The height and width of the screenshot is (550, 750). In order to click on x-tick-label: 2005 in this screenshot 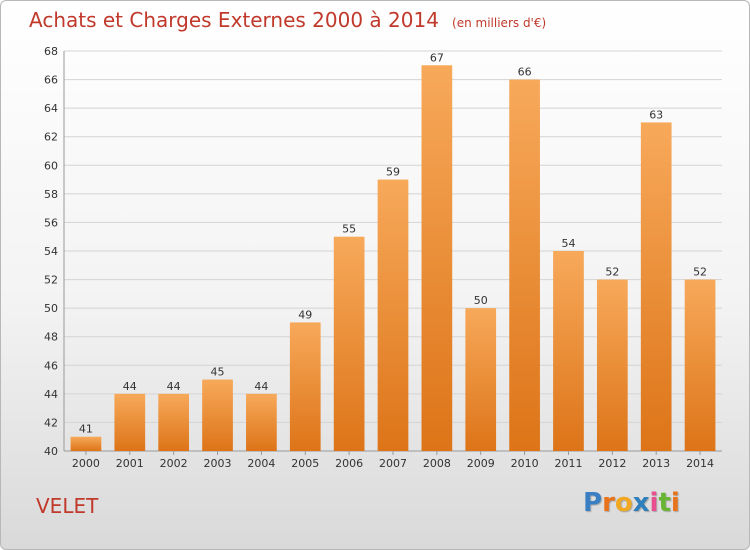, I will do `click(305, 463)`.